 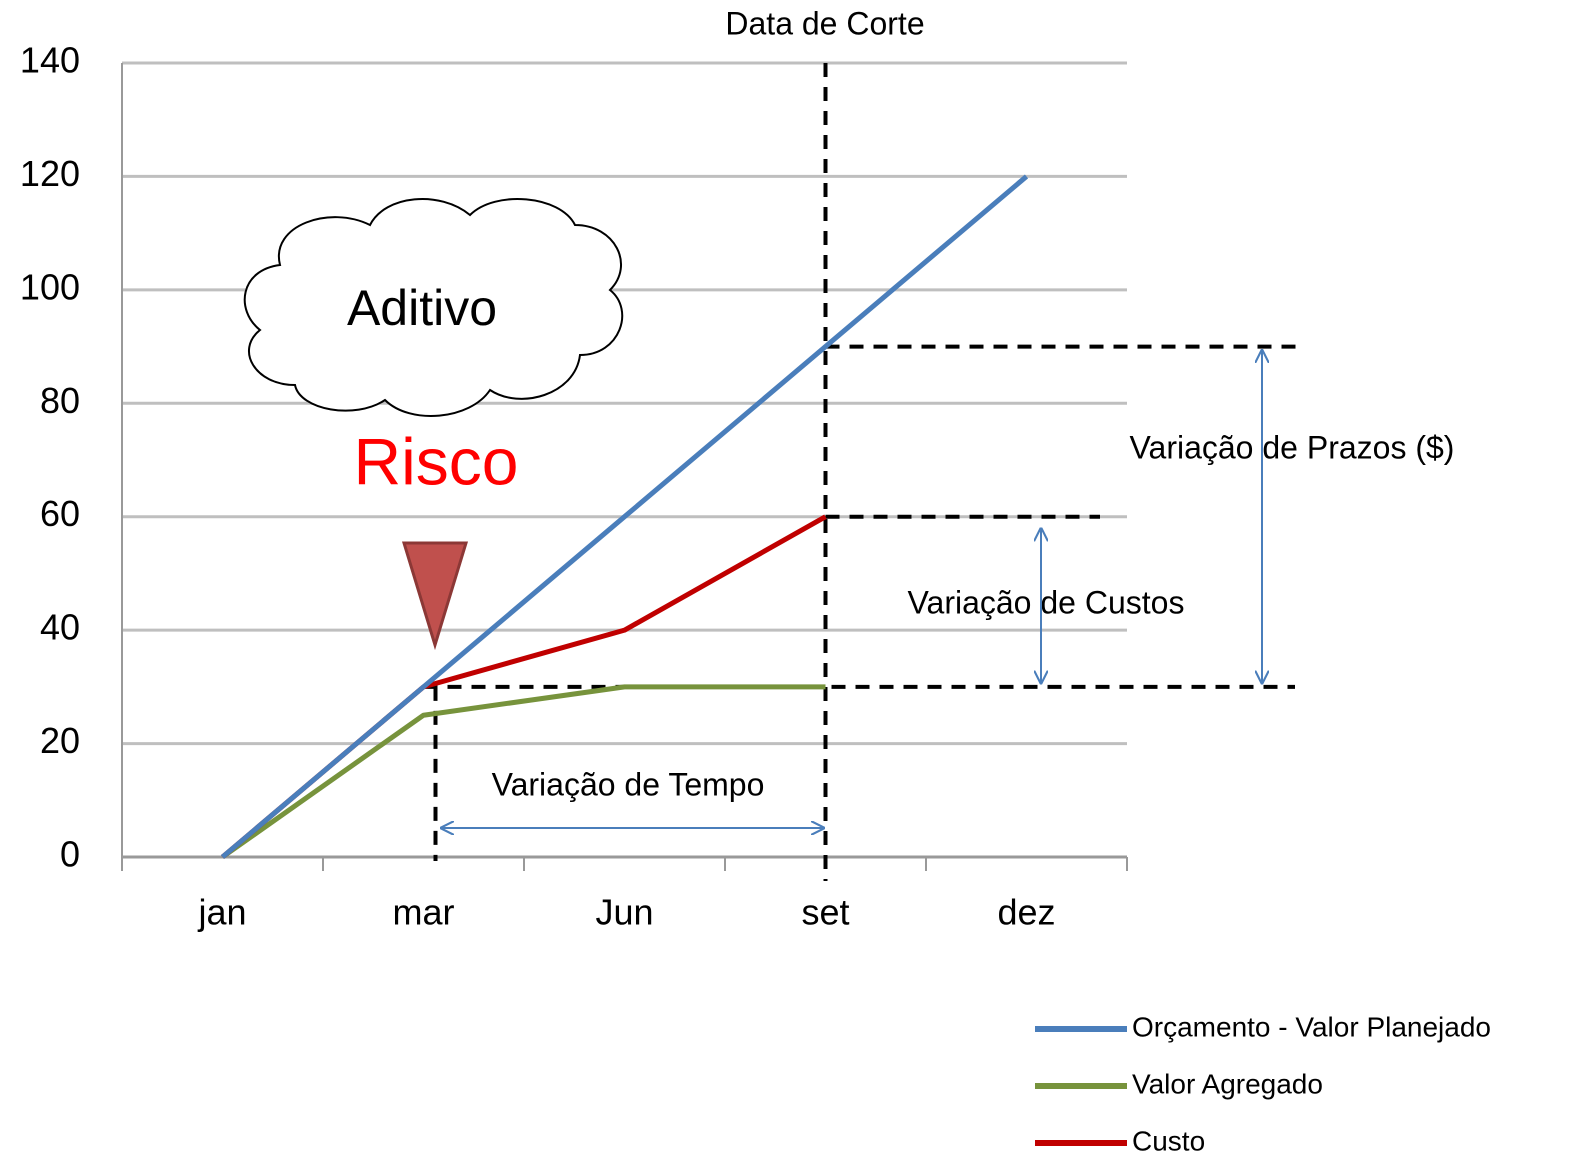 What do you see at coordinates (628, 784) in the screenshot?
I see `time-variance-label: Variação de Tempo` at bounding box center [628, 784].